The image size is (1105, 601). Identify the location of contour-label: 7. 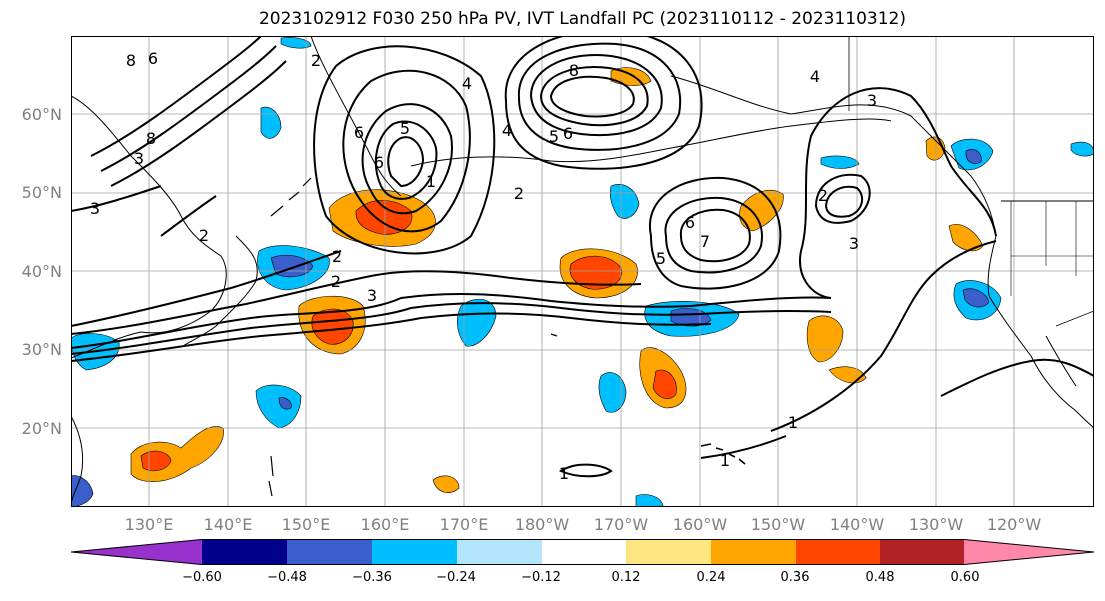
(705, 241).